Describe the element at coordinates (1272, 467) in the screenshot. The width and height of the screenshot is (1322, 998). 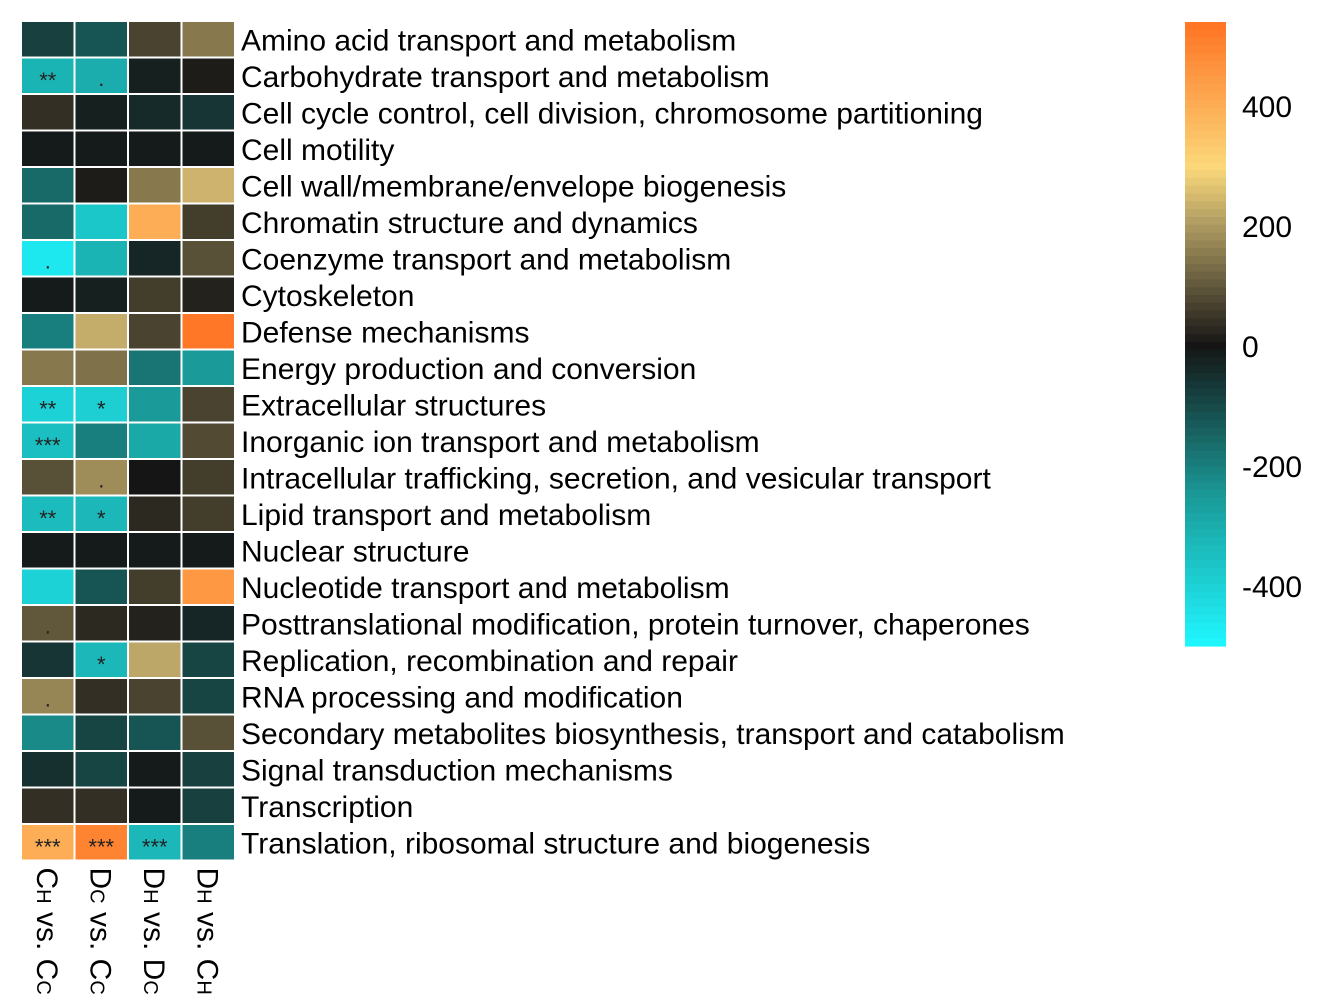
I see `legend-tick-label: -200` at that location.